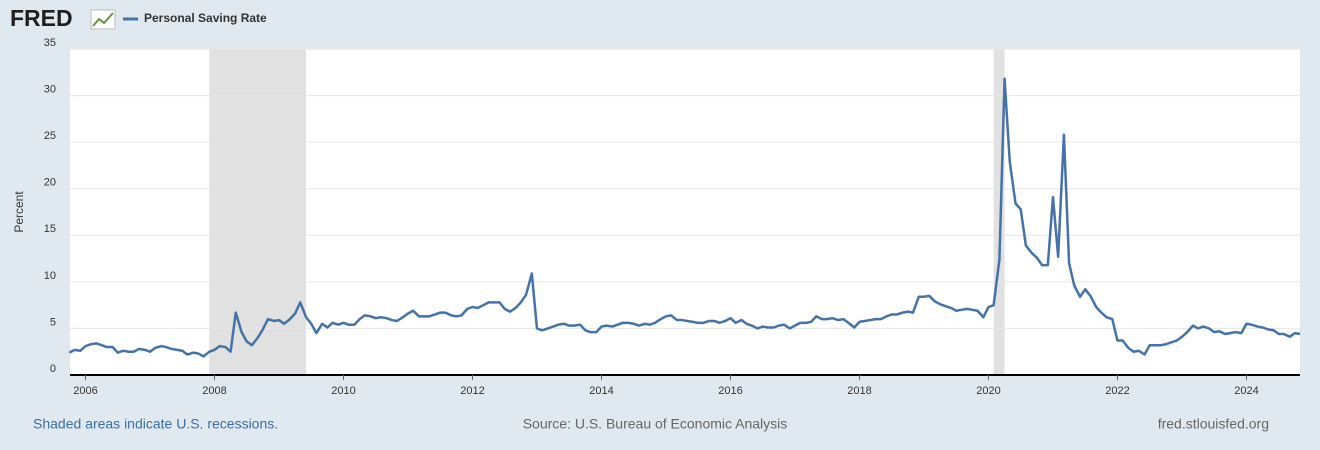  What do you see at coordinates (601, 391) in the screenshot?
I see `x-tick-label: 2014` at bounding box center [601, 391].